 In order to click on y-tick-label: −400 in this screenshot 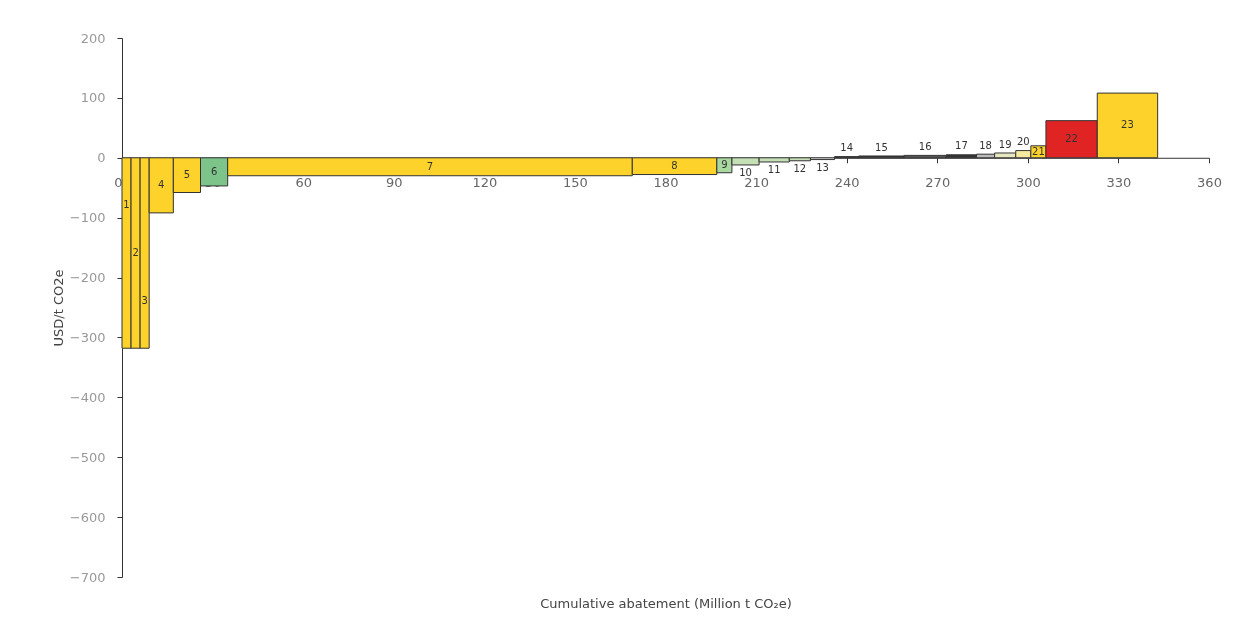, I will do `click(87, 397)`.